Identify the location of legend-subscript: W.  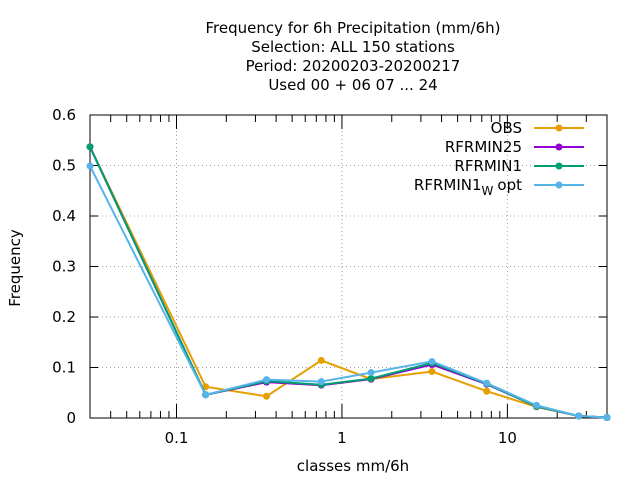
(488, 191).